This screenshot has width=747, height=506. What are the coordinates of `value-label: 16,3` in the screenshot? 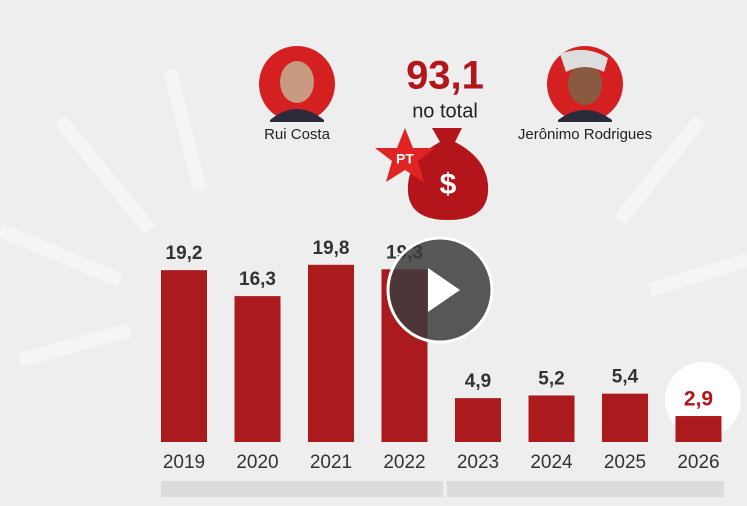 It's located at (257, 279).